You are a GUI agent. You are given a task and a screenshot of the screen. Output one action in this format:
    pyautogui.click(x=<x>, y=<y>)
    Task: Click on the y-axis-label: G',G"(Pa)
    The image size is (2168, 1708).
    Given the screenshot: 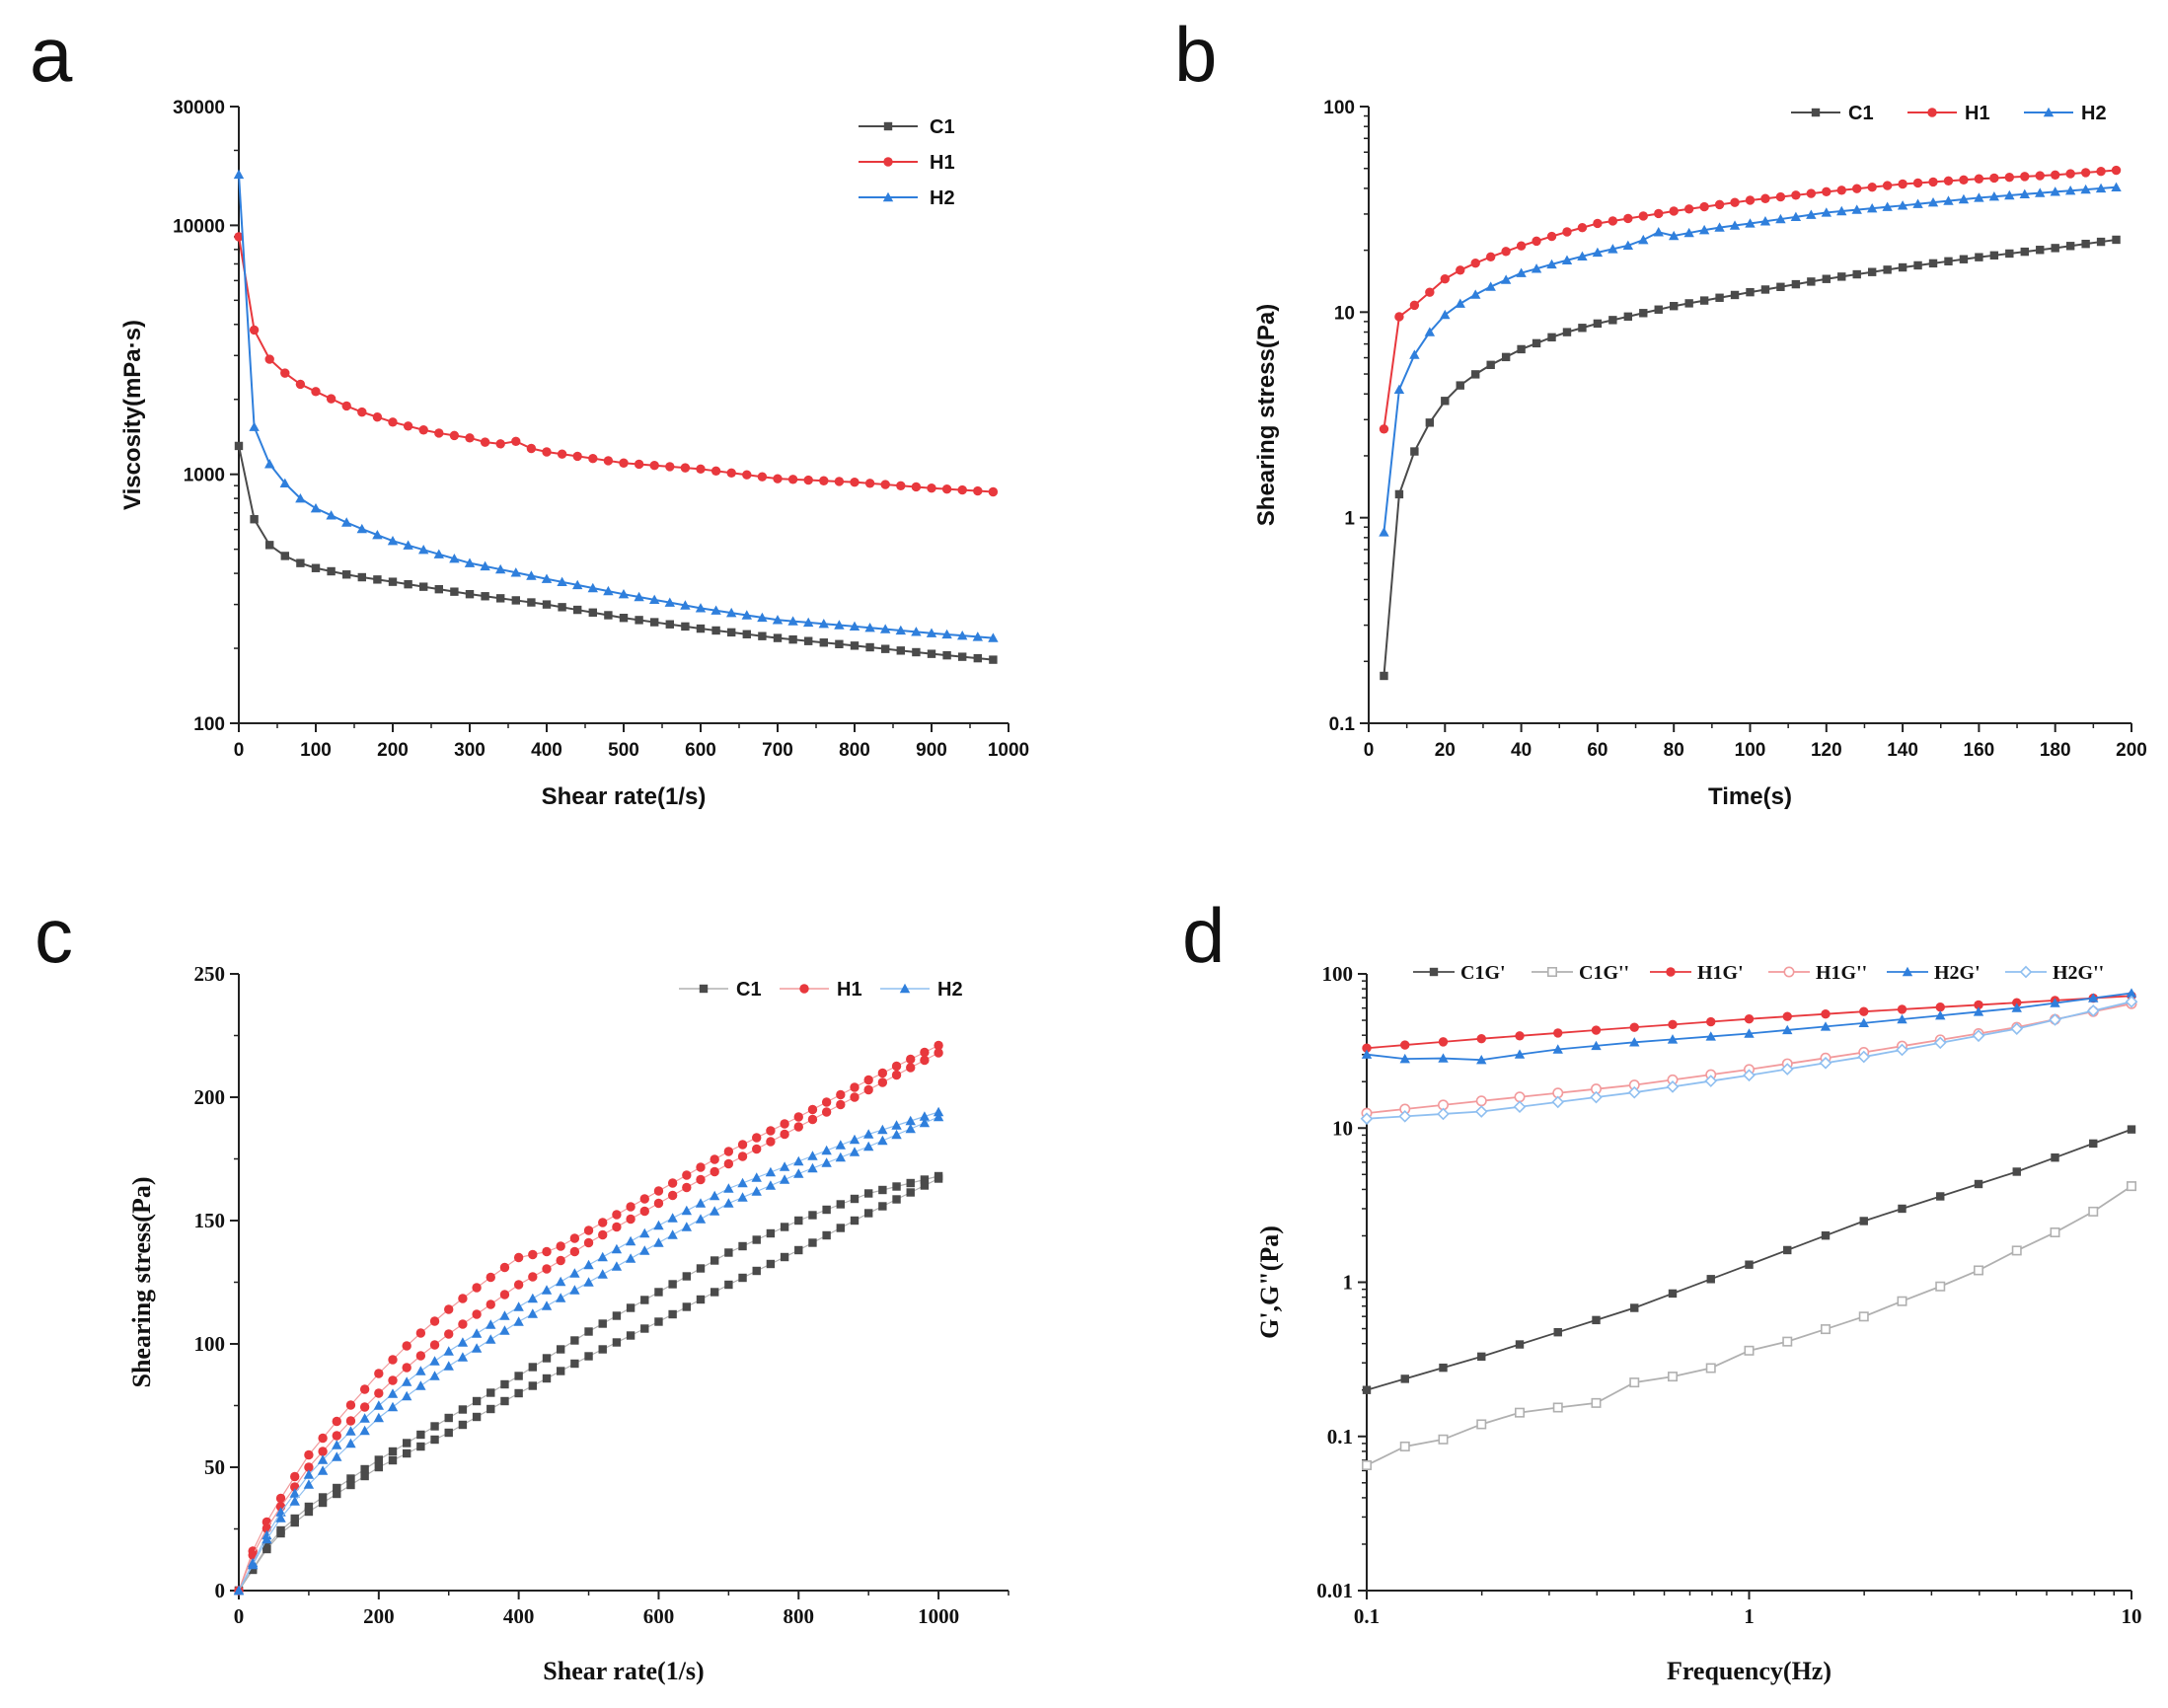 What is the action you would take?
    pyautogui.click(x=1269, y=1282)
    